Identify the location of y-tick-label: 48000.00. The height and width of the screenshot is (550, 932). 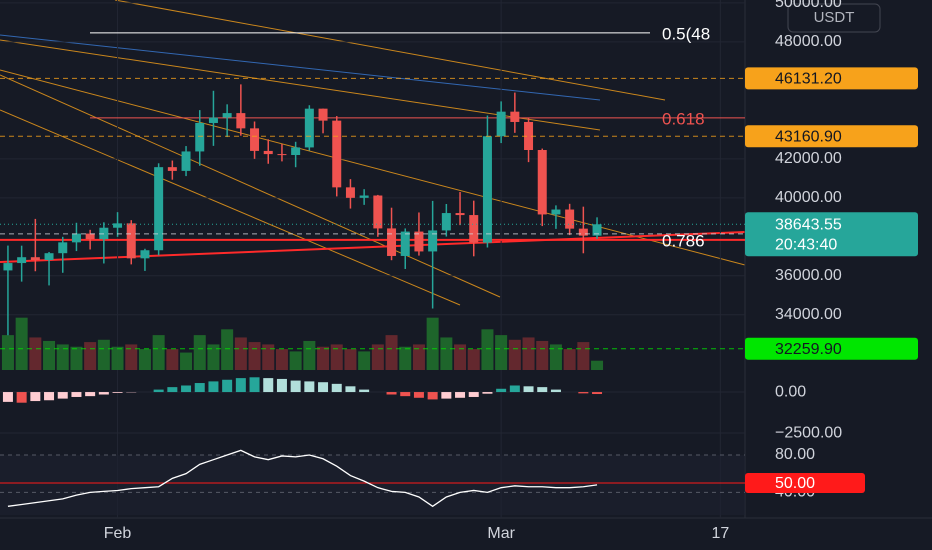
(808, 41).